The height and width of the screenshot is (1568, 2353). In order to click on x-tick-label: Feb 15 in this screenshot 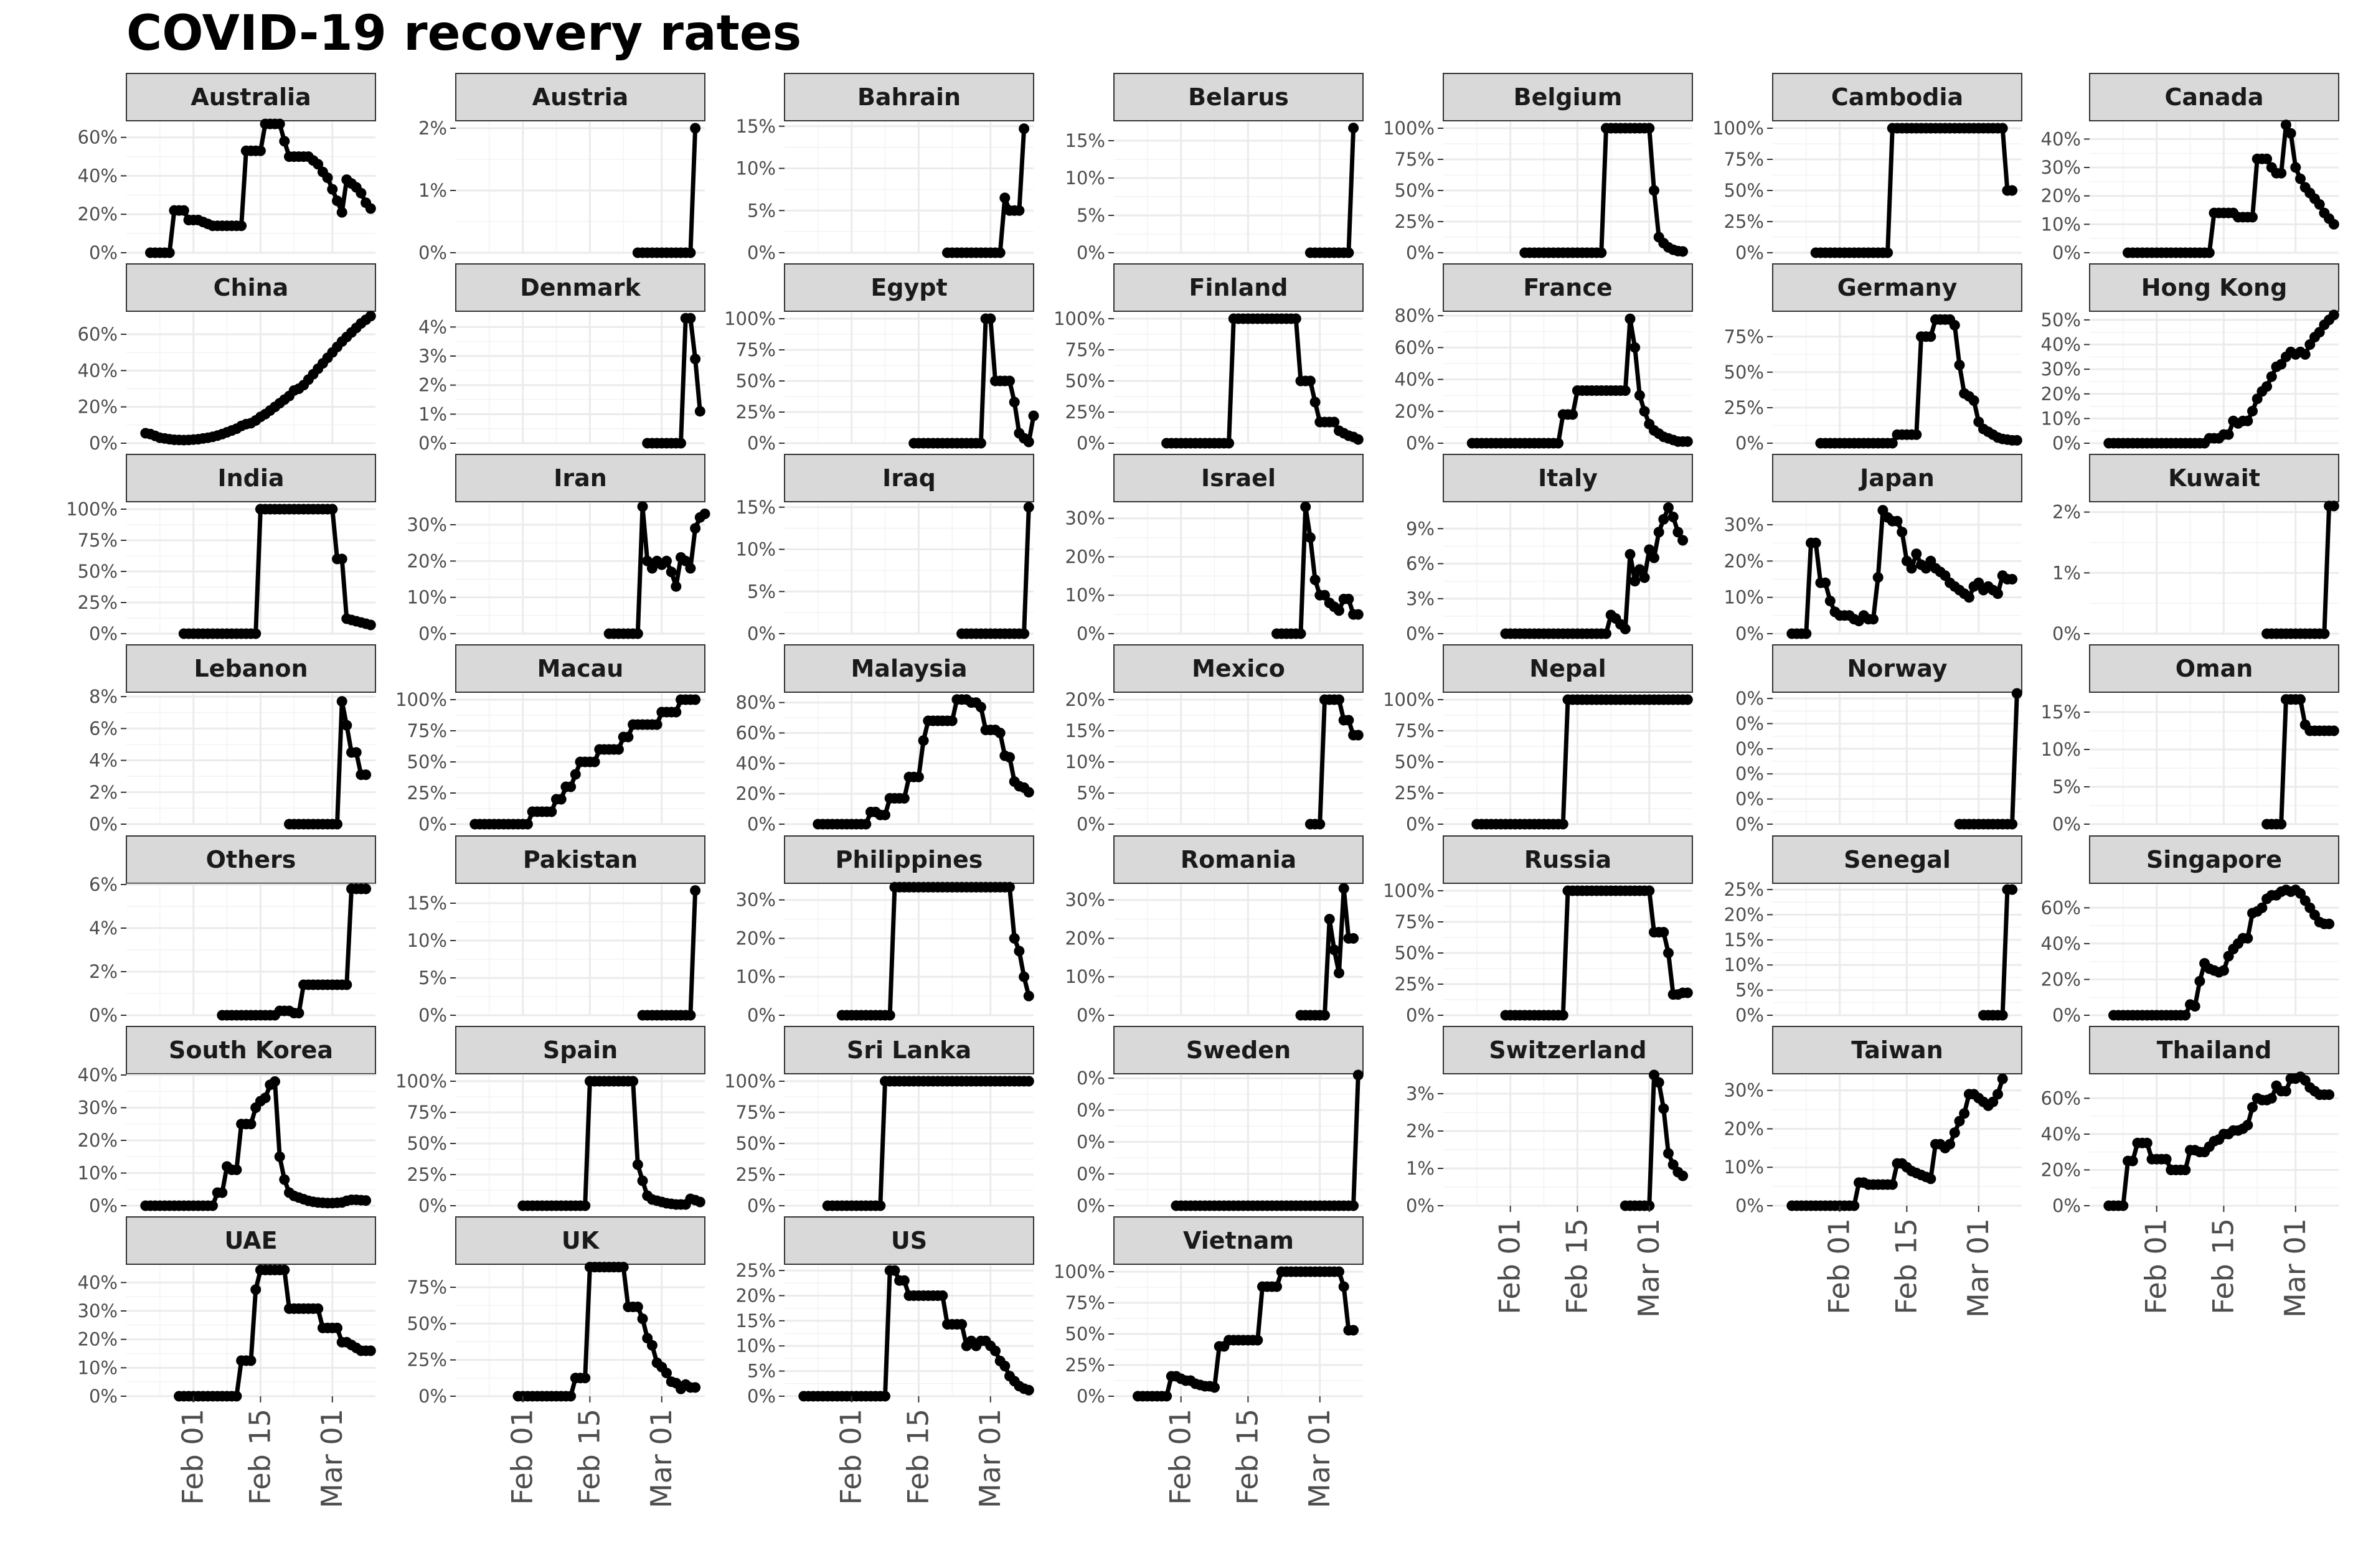, I will do `click(589, 1457)`.